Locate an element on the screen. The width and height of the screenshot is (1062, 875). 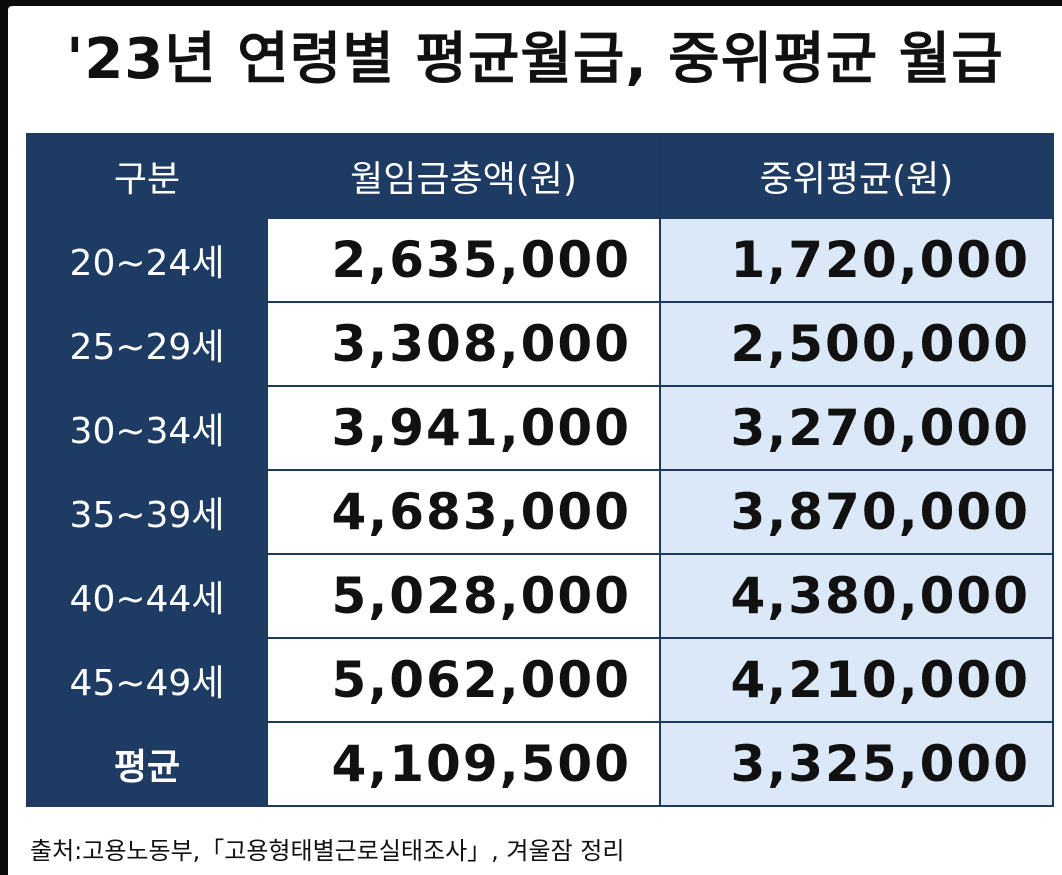
row-median-wage: 3,870,000 is located at coordinates (856, 512).